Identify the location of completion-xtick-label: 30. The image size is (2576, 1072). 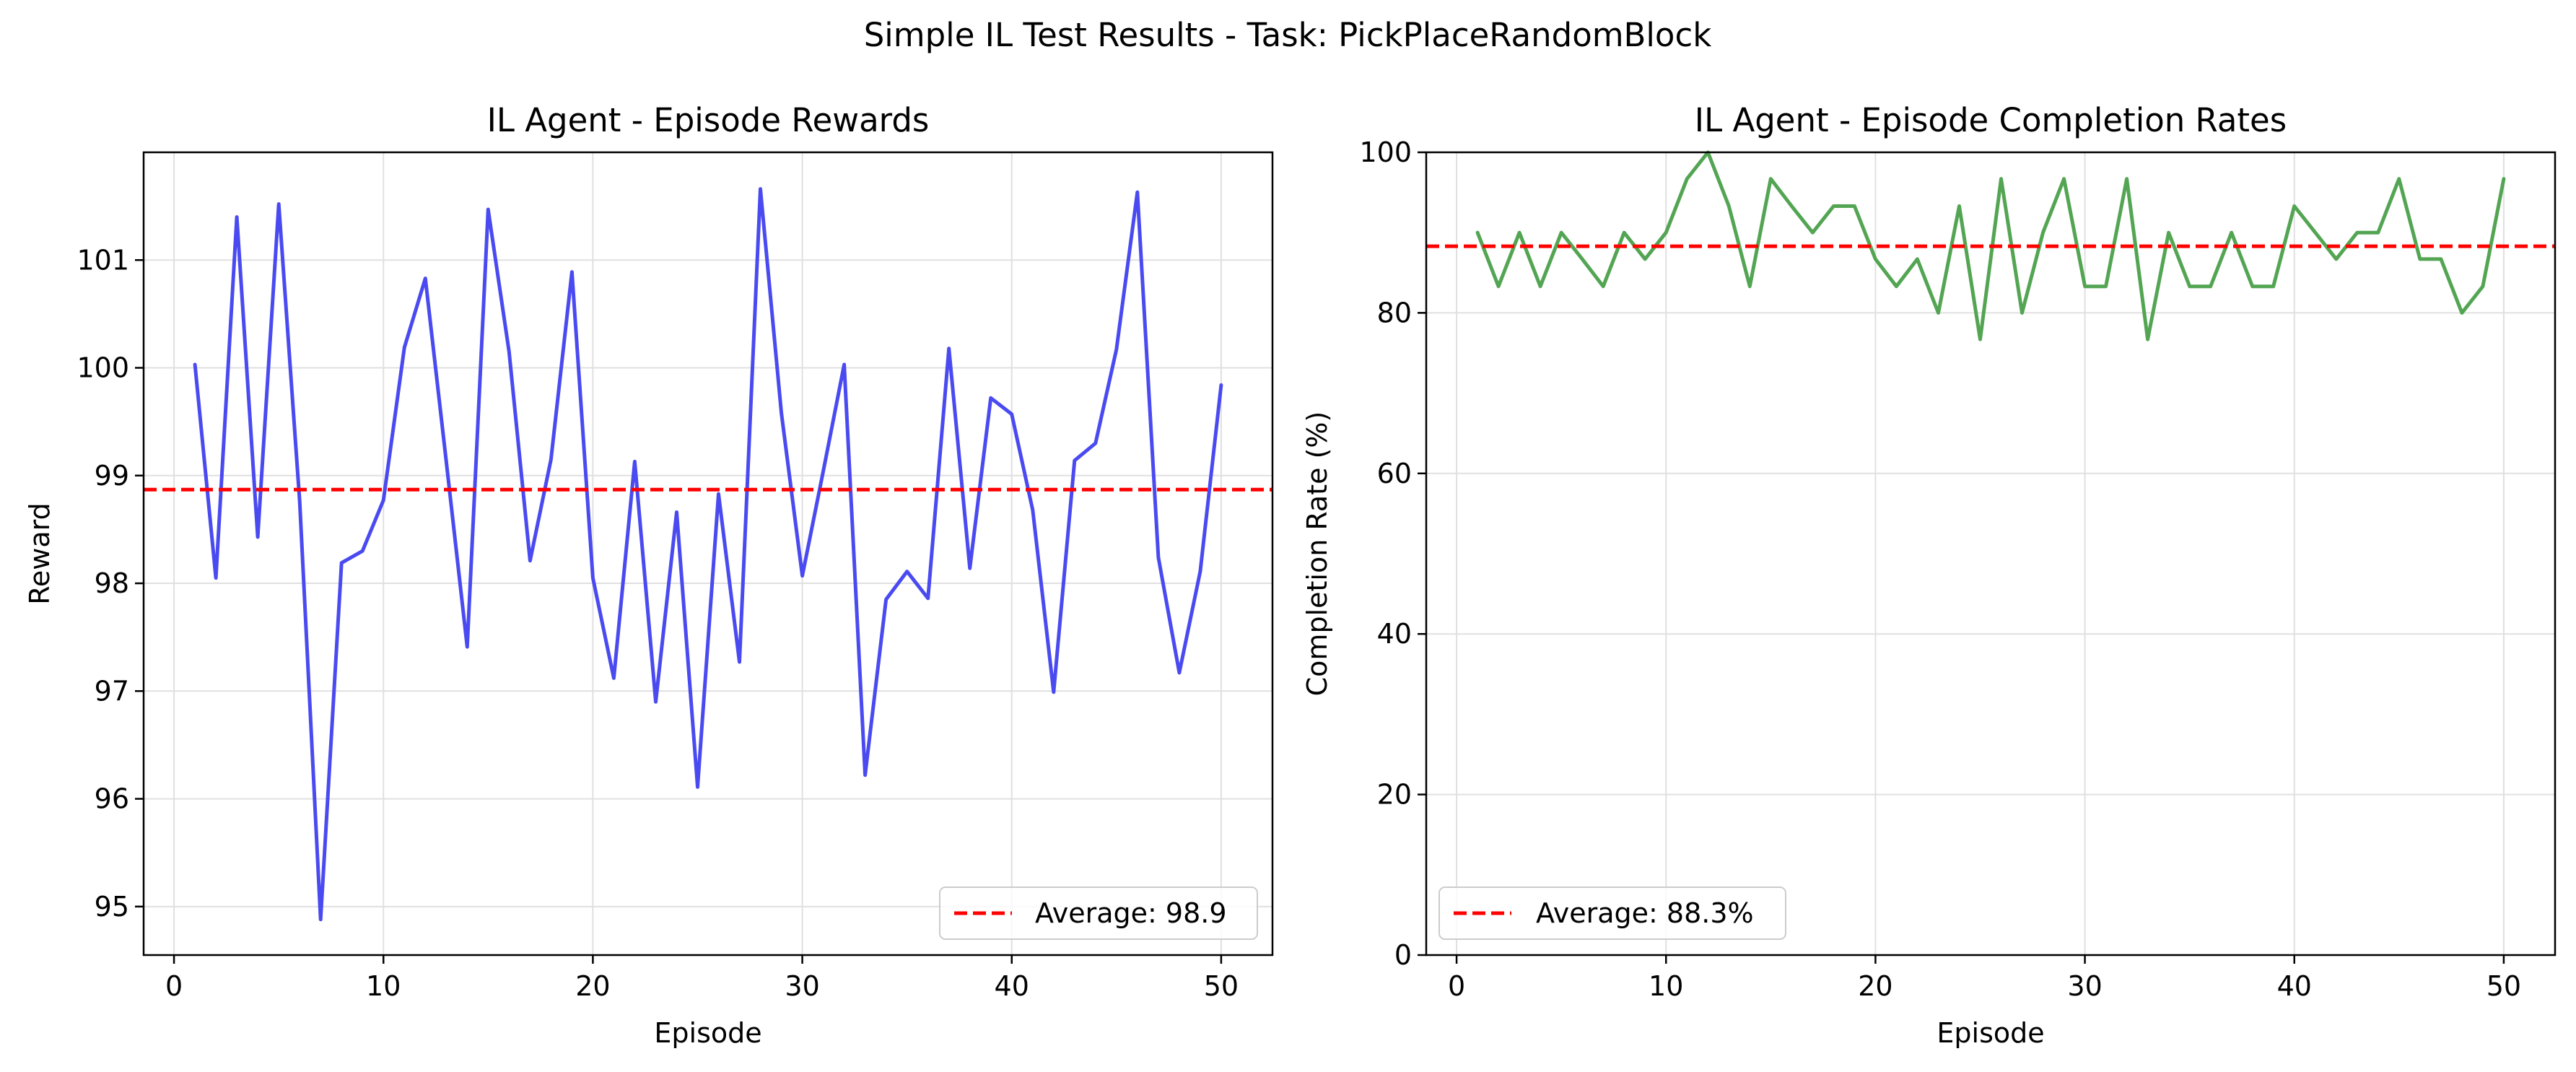
(2084, 986).